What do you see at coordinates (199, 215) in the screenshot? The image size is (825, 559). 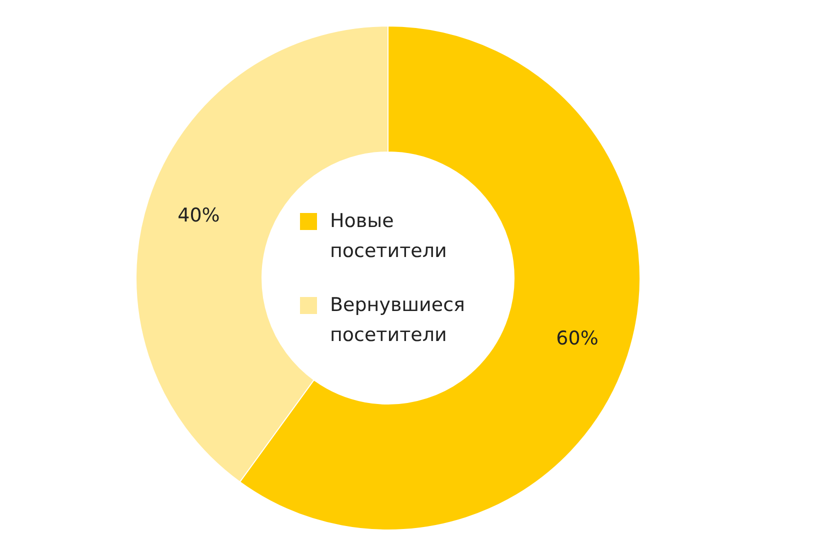 I see `data-label: 40%` at bounding box center [199, 215].